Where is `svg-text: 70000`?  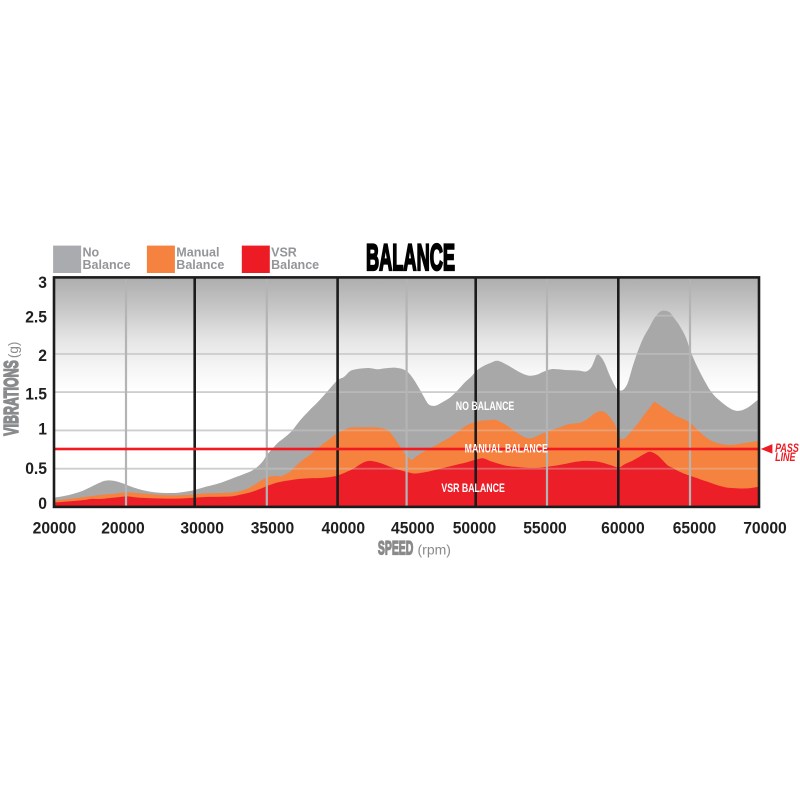
svg-text: 70000 is located at coordinates (765, 528).